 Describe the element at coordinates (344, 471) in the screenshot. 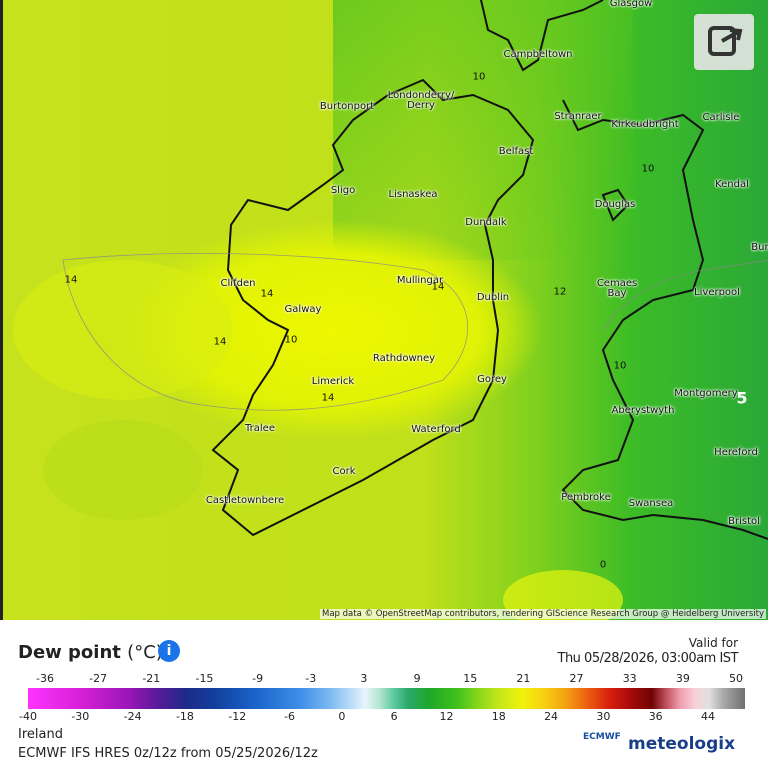

I see `place-label: Cork` at that location.